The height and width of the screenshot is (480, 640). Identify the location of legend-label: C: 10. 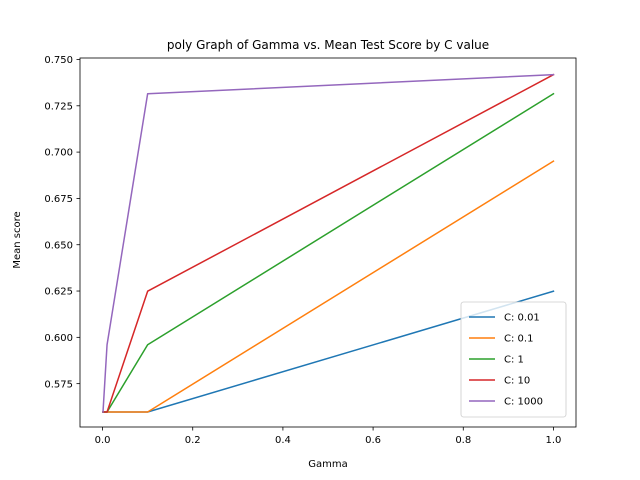
(517, 381).